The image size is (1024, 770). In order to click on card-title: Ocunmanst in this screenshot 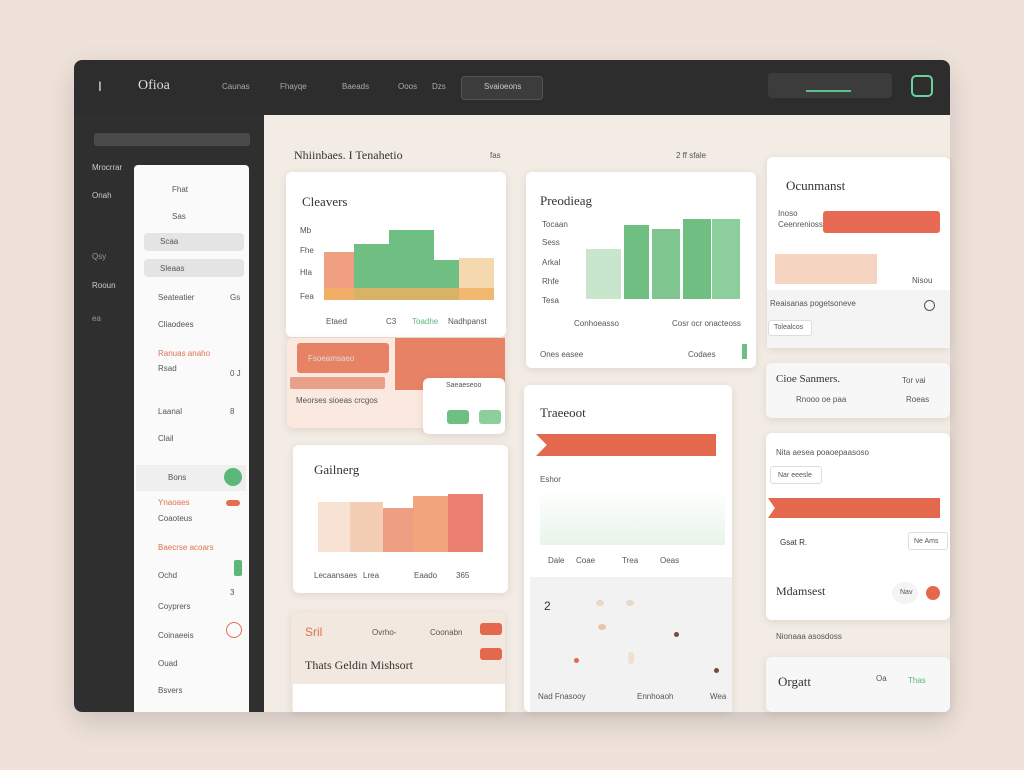, I will do `click(816, 185)`.